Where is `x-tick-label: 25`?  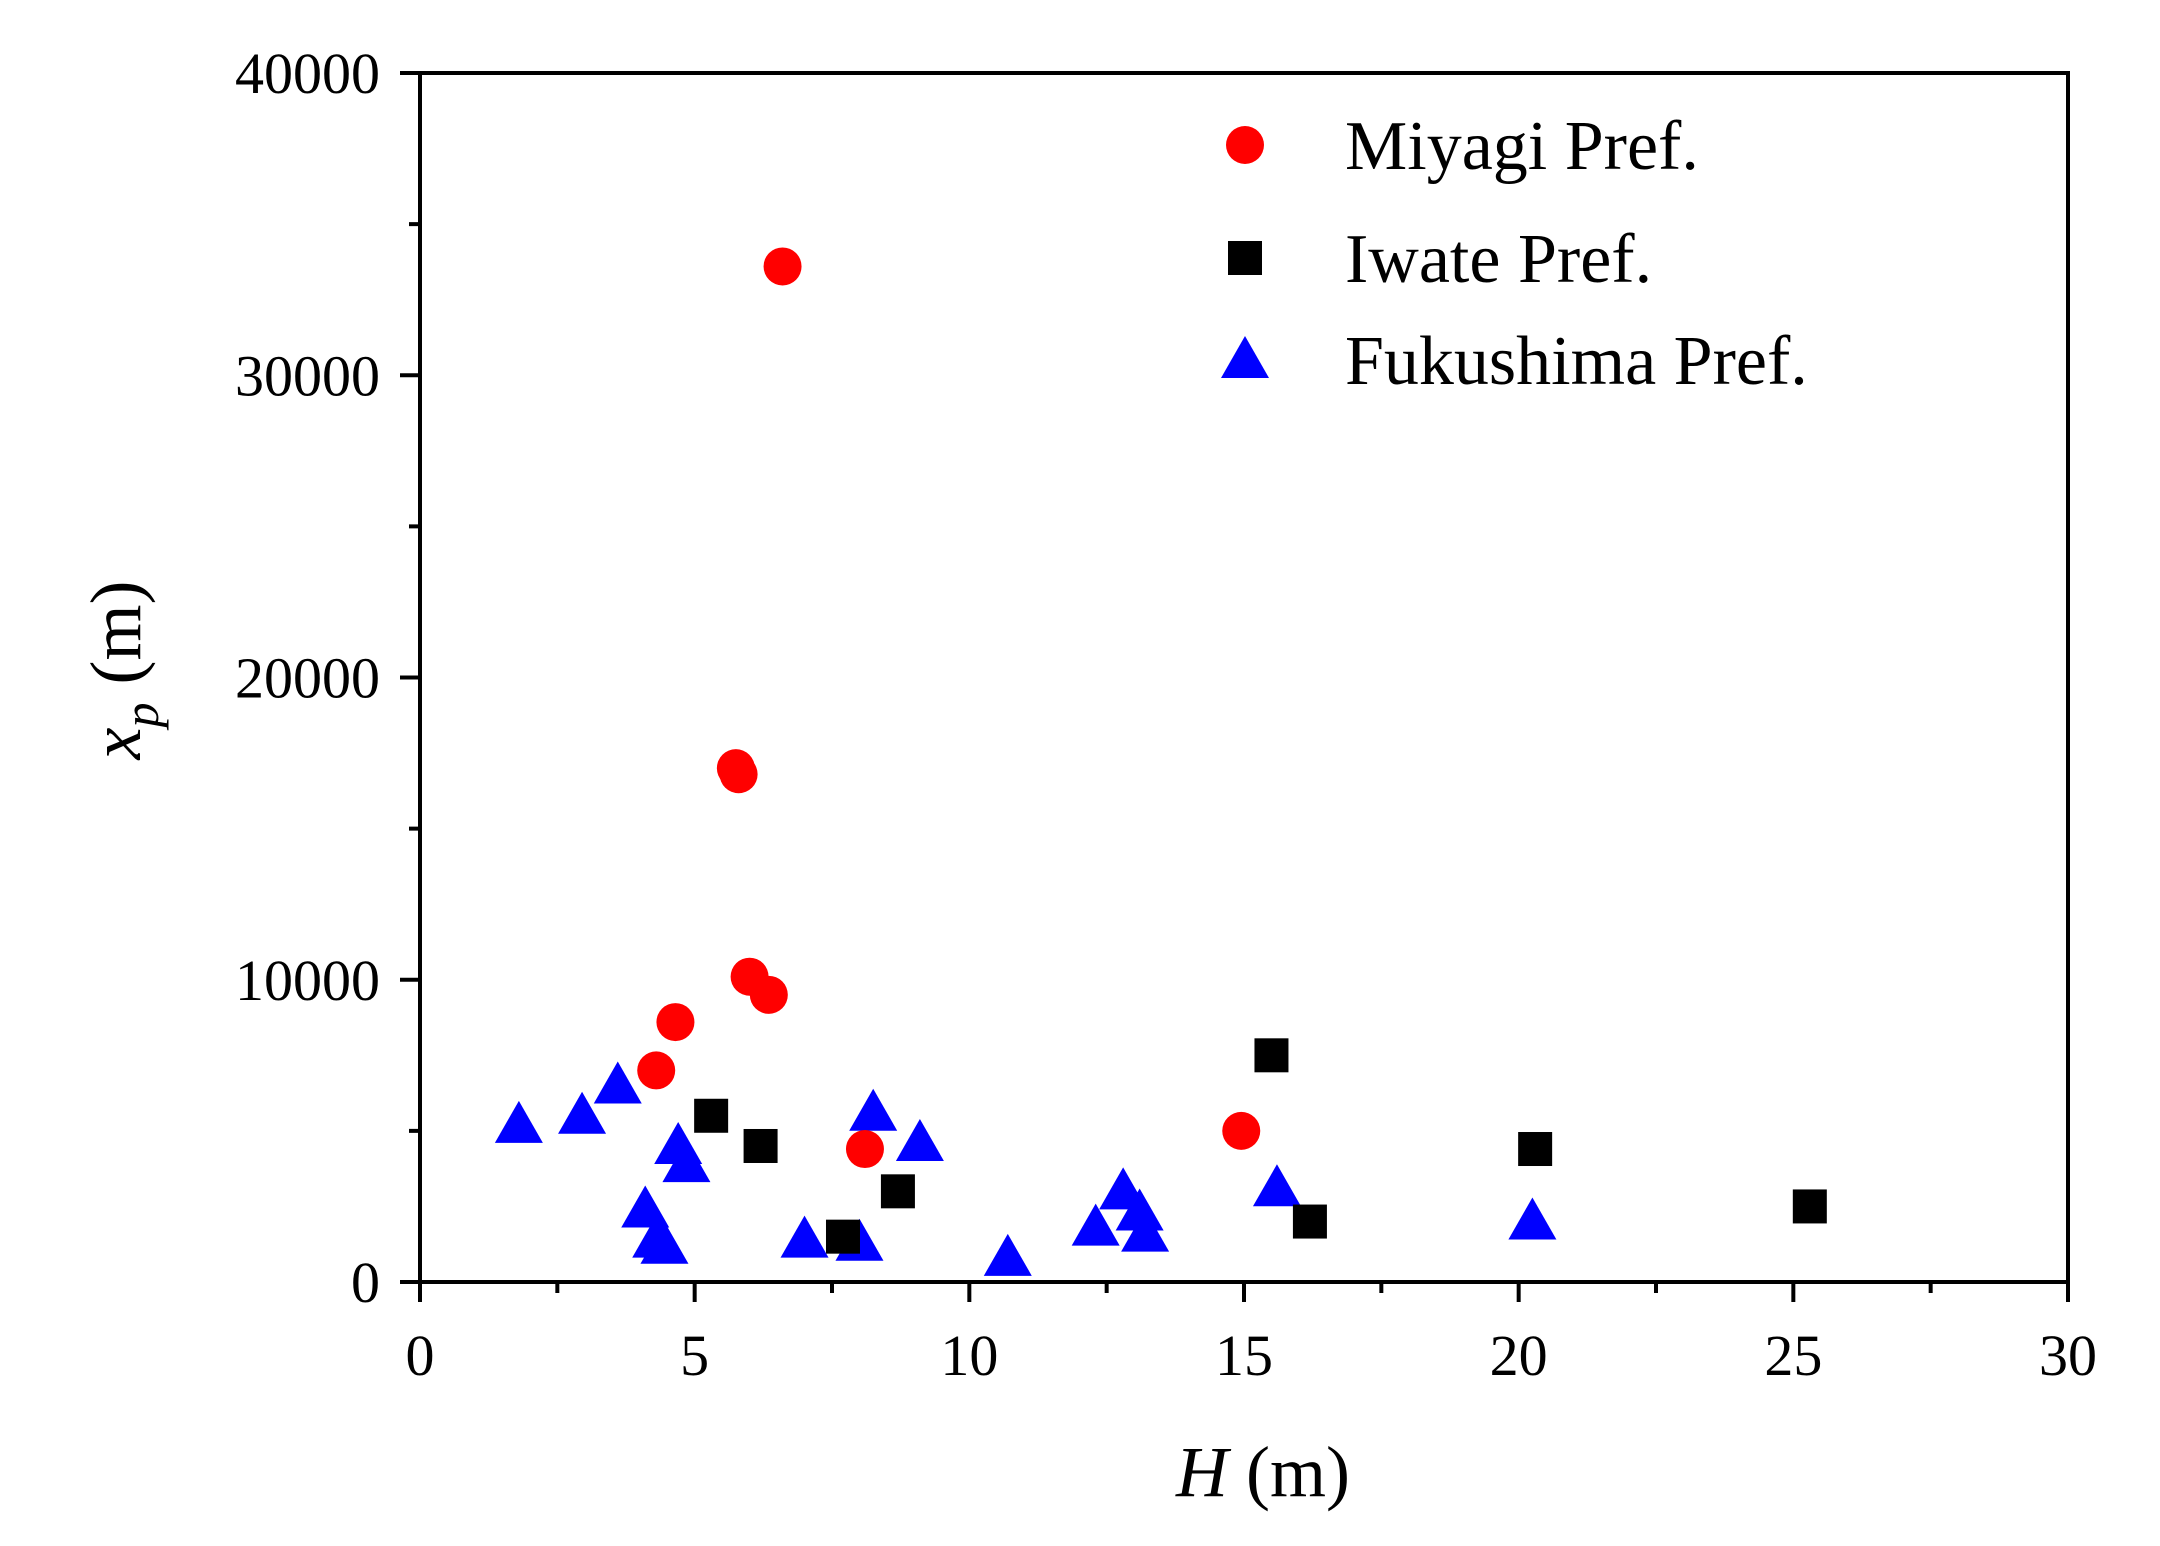 x-tick-label: 25 is located at coordinates (1793, 1355).